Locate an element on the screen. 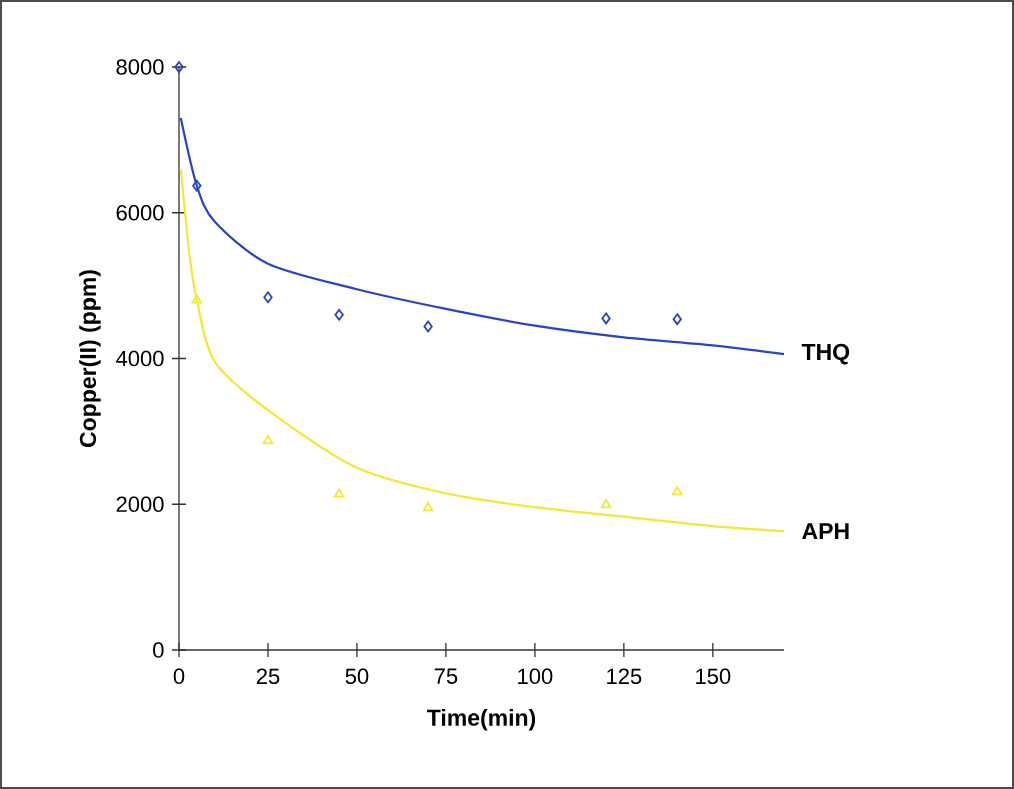  x-tick-label: 150 is located at coordinates (713, 676).